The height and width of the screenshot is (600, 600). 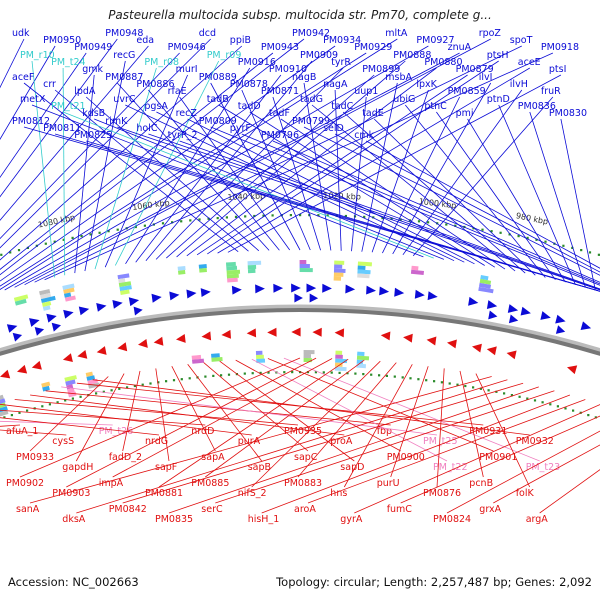 I want to click on forward-gene-label: PM_r10, so click(x=37, y=55).